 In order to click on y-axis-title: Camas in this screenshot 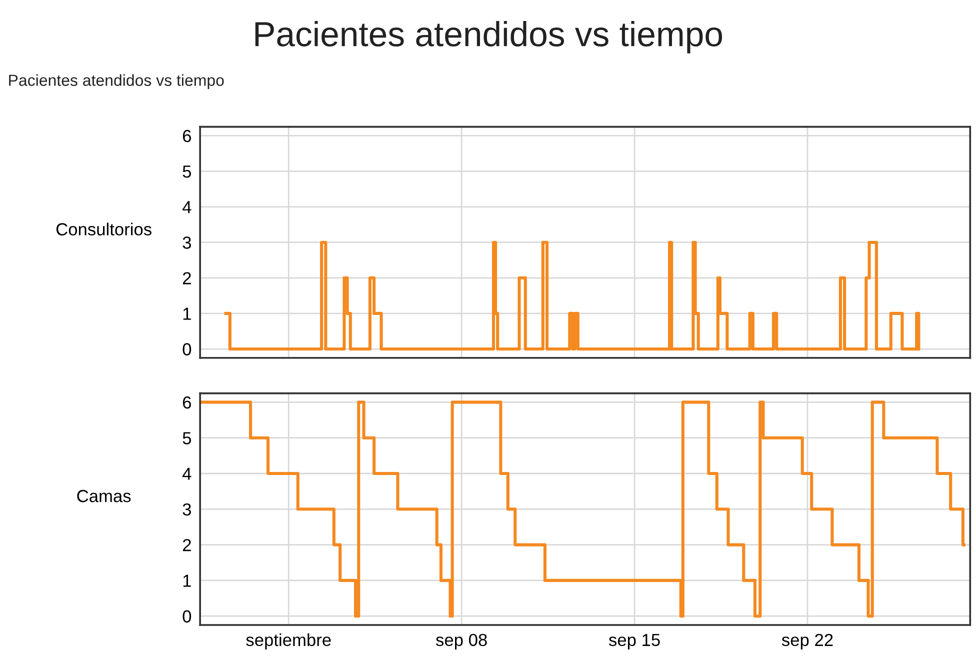, I will do `click(104, 496)`.